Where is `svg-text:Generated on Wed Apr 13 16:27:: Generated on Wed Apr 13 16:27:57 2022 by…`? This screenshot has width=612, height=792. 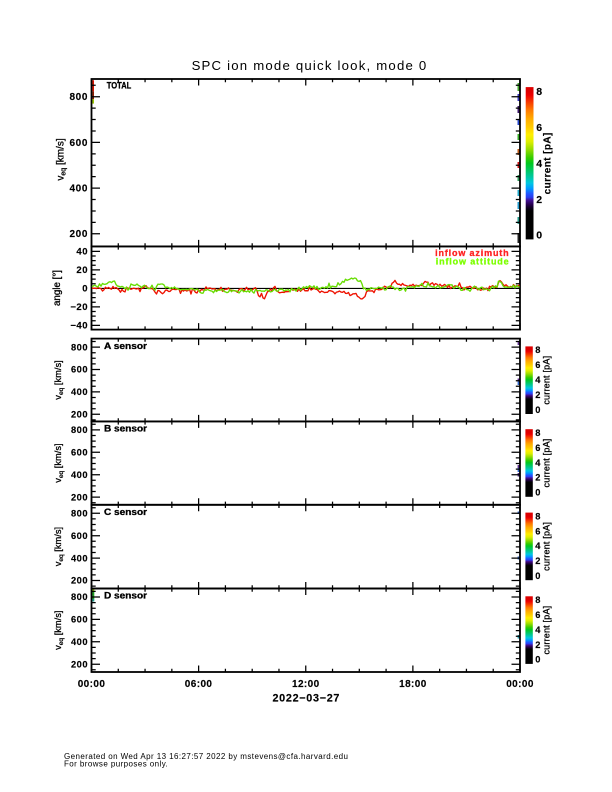
svg-text:Generated on Wed Apr 13 16:27:: Generated on Wed Apr 13 16:27:57 2022 by… is located at coordinates (206, 756).